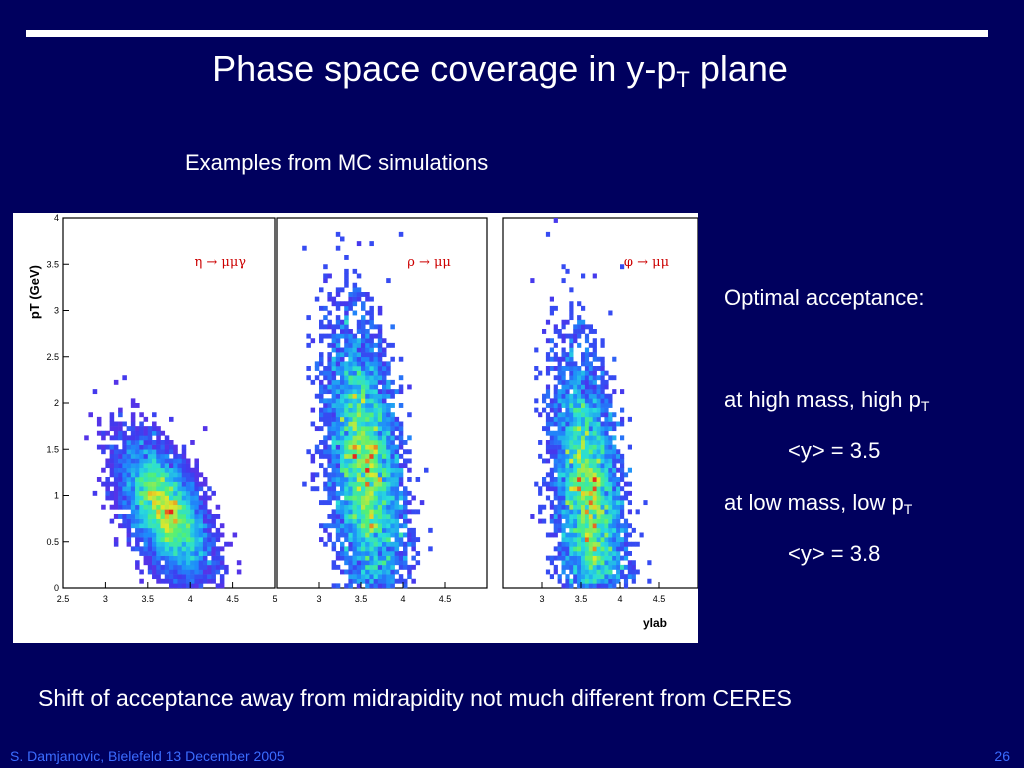 The width and height of the screenshot is (1024, 768). Describe the element at coordinates (1002, 756) in the screenshot. I see `slide-number: 26` at that location.